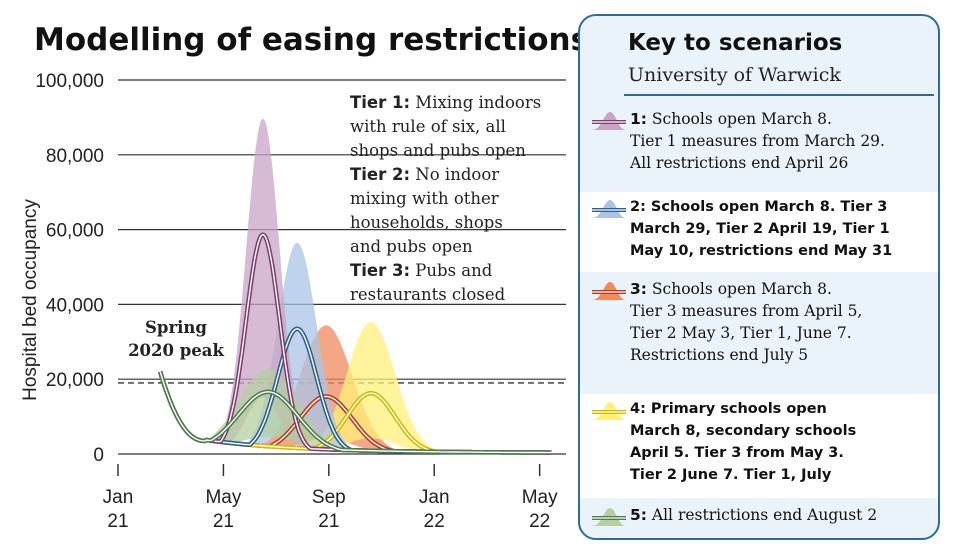 This screenshot has height=549, width=962. I want to click on tier-note-text: and pubs open, so click(411, 246).